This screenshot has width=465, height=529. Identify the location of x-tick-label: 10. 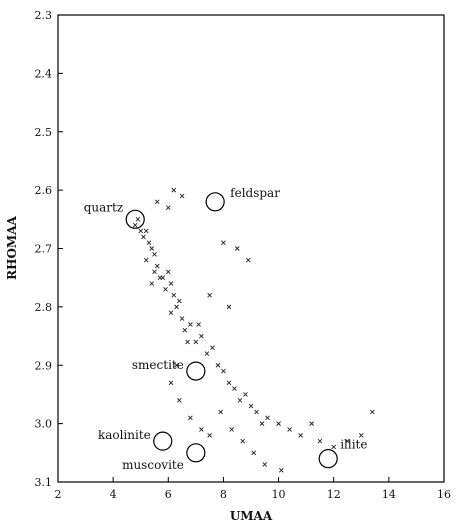
(279, 494).